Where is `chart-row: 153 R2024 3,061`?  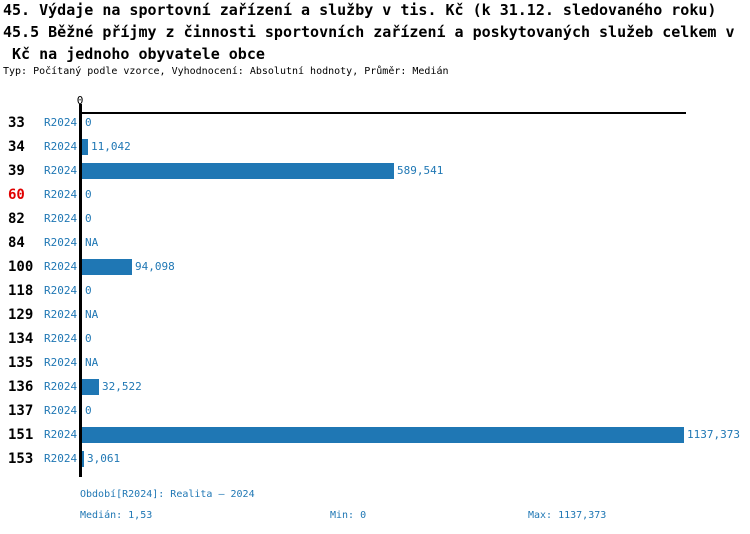 chart-row: 153 R2024 3,061 is located at coordinates (375, 459).